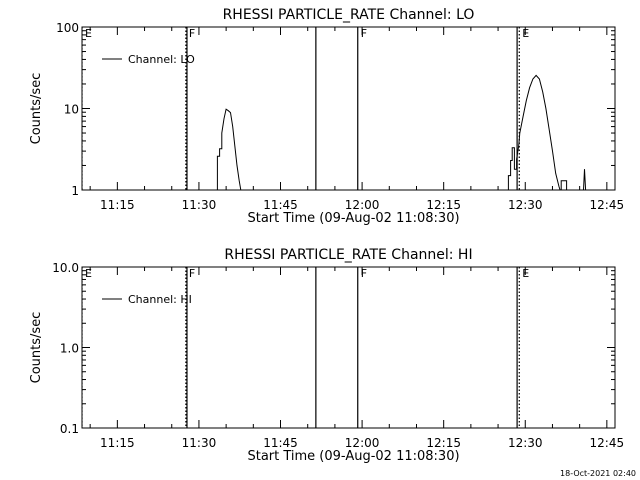 The width and height of the screenshot is (640, 480). What do you see at coordinates (69, 429) in the screenshot?
I see `y-tick-label: 0.1` at bounding box center [69, 429].